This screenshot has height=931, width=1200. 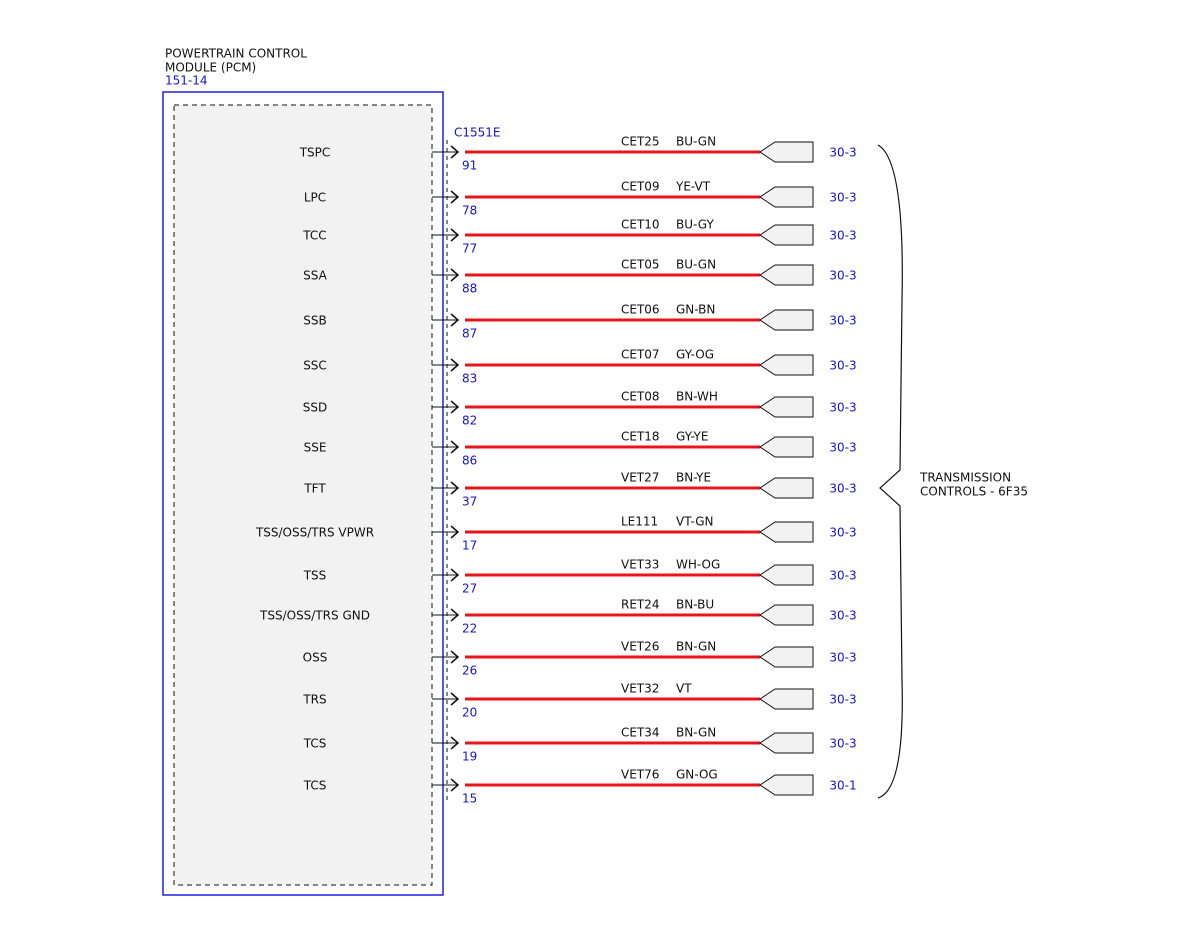 I want to click on page-ref: 30-1, so click(x=842, y=786).